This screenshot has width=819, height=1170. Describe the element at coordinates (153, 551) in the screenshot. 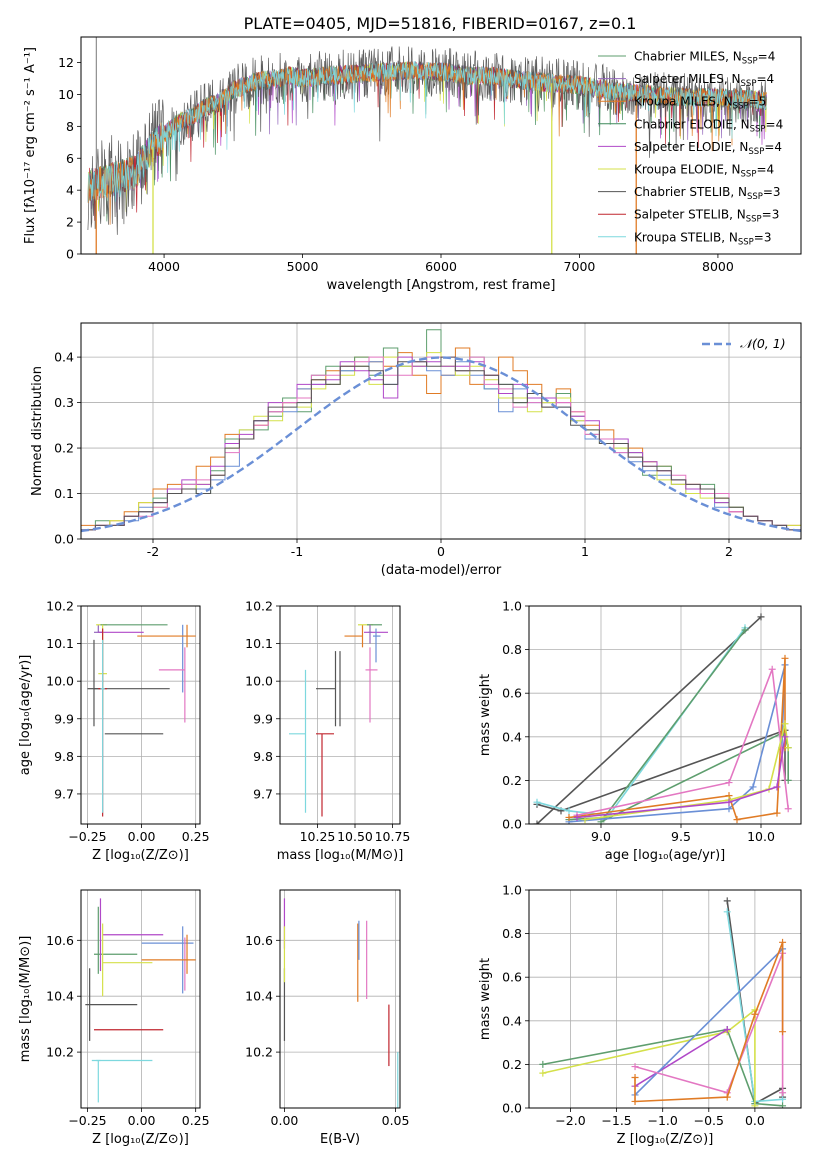

I see `residuals-xtick-label: -2` at that location.